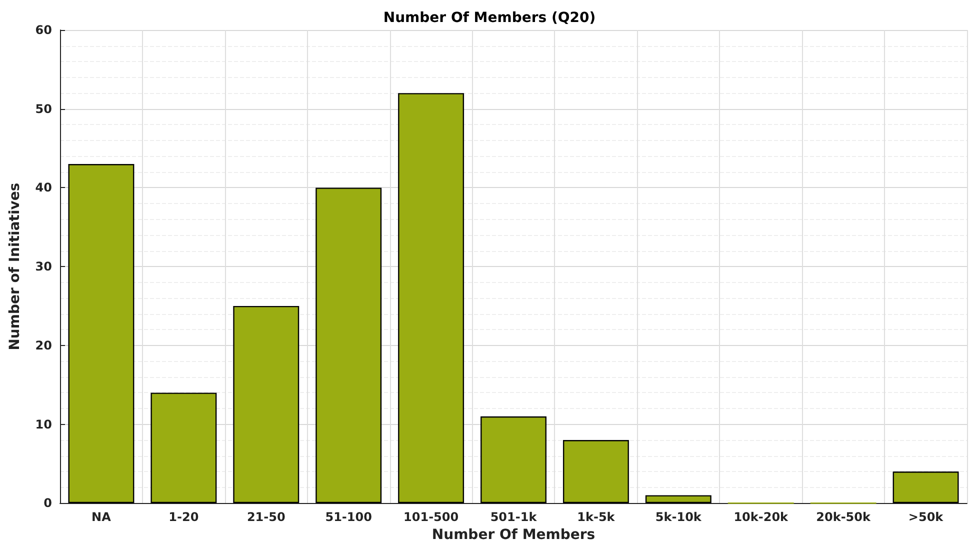 The height and width of the screenshot is (547, 979). Describe the element at coordinates (489, 18) in the screenshot. I see `chart-title: Number Of Members (Q20)` at that location.